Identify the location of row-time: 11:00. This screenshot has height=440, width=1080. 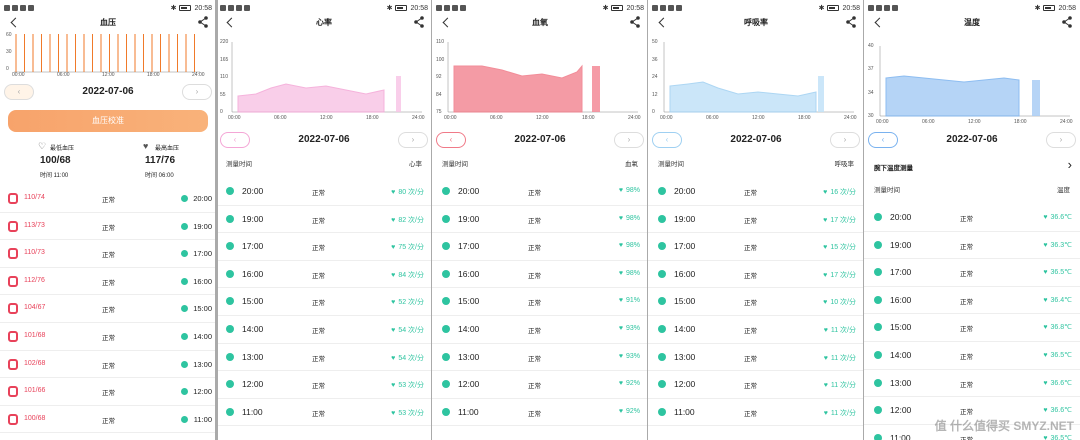
(202, 419).